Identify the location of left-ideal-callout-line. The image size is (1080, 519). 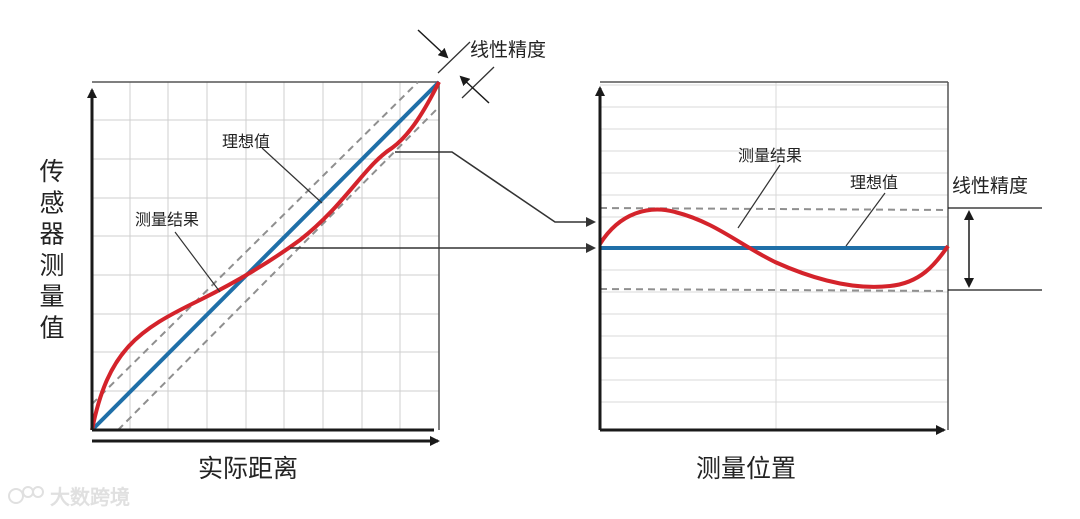
(292, 175).